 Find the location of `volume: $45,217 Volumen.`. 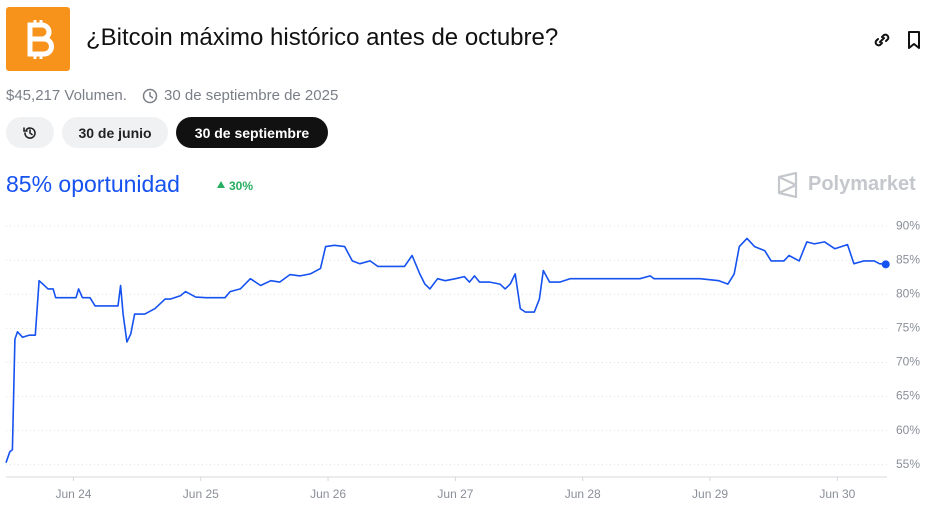

volume: $45,217 Volumen. is located at coordinates (66, 95).